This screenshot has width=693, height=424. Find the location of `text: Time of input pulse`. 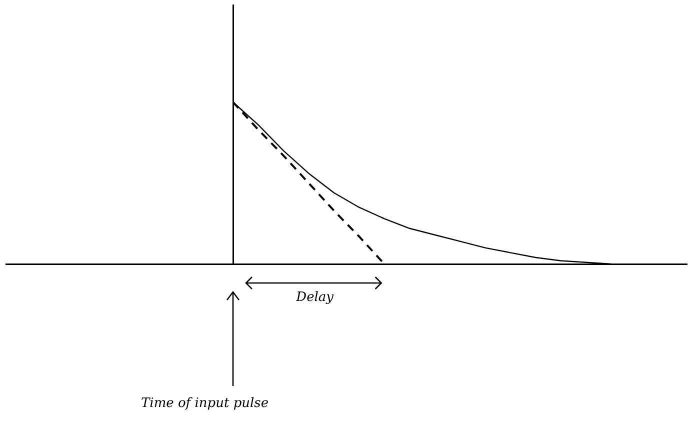

text: Time of input pulse is located at coordinates (205, 403).